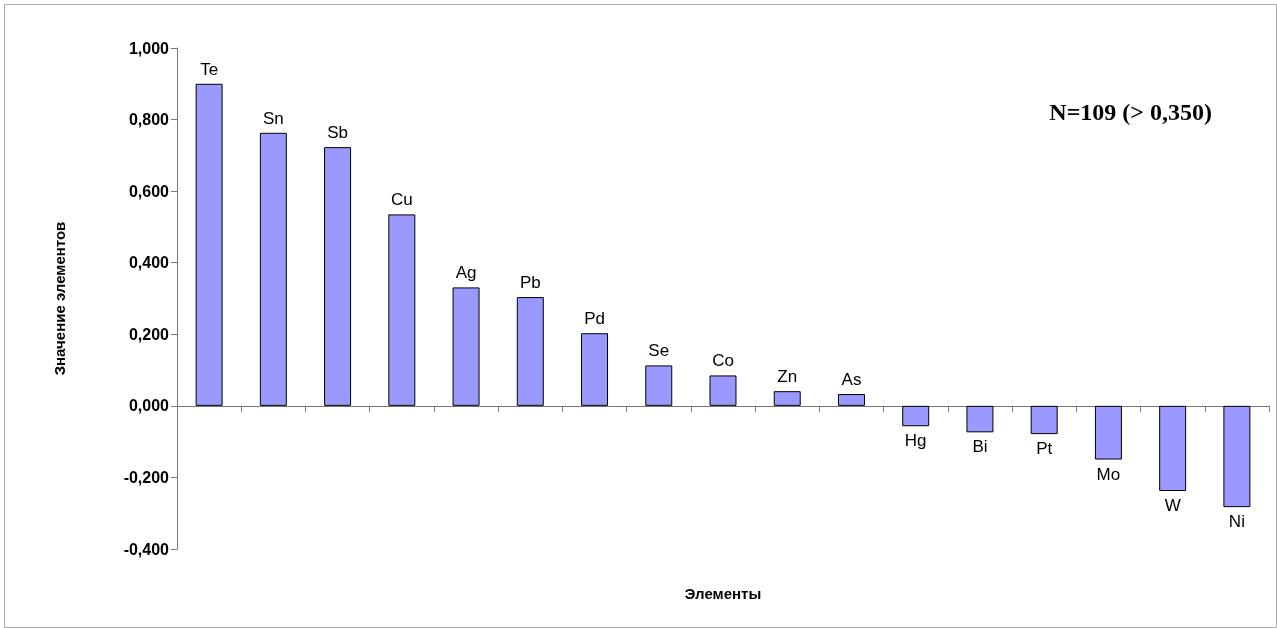 The height and width of the screenshot is (628, 1277). What do you see at coordinates (980, 447) in the screenshot?
I see `x-tick-label: Bi` at bounding box center [980, 447].